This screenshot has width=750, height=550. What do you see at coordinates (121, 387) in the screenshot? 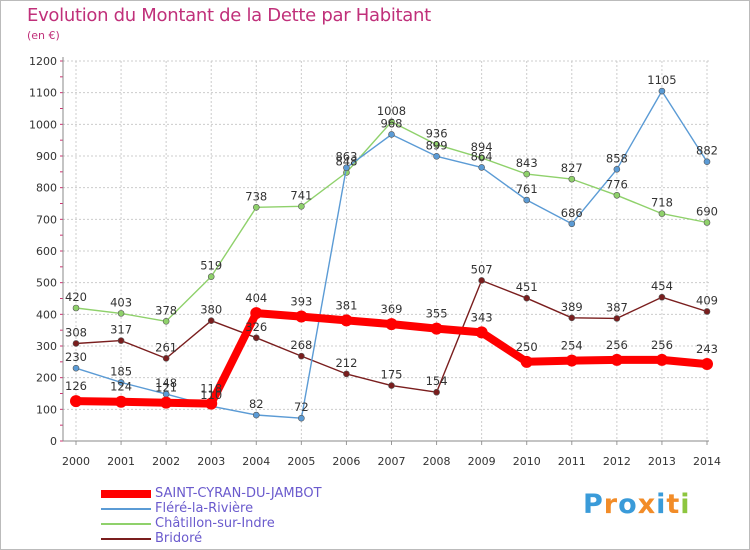
I see `data-label: 124` at bounding box center [121, 387].